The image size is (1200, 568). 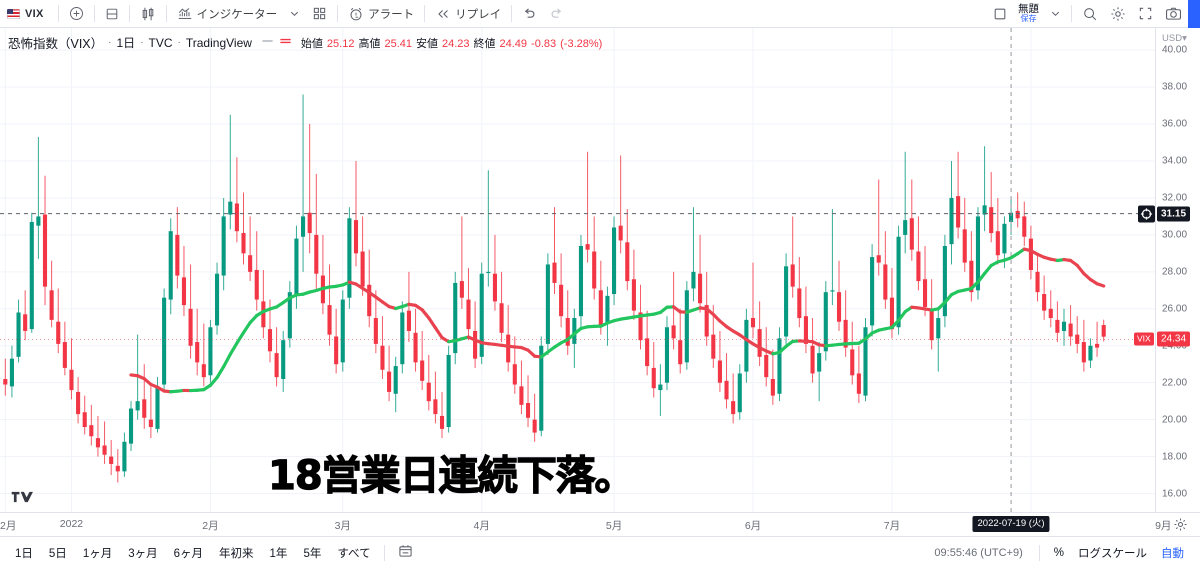 What do you see at coordinates (1112, 553) in the screenshot?
I see `log-scale-button: ログスケール` at bounding box center [1112, 553].